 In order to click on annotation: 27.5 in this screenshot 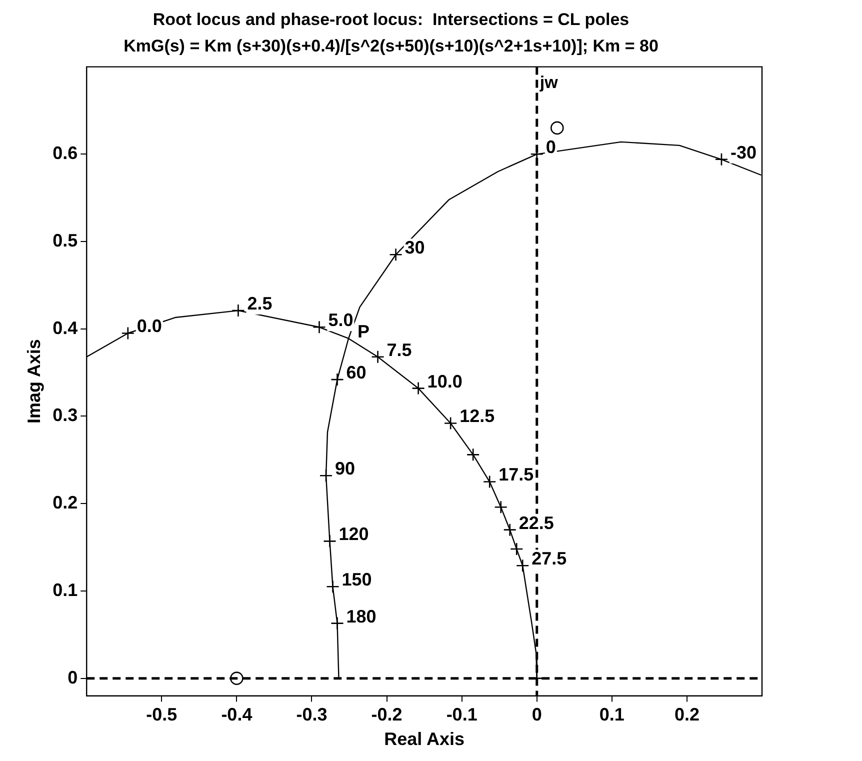, I will do `click(549, 558)`.